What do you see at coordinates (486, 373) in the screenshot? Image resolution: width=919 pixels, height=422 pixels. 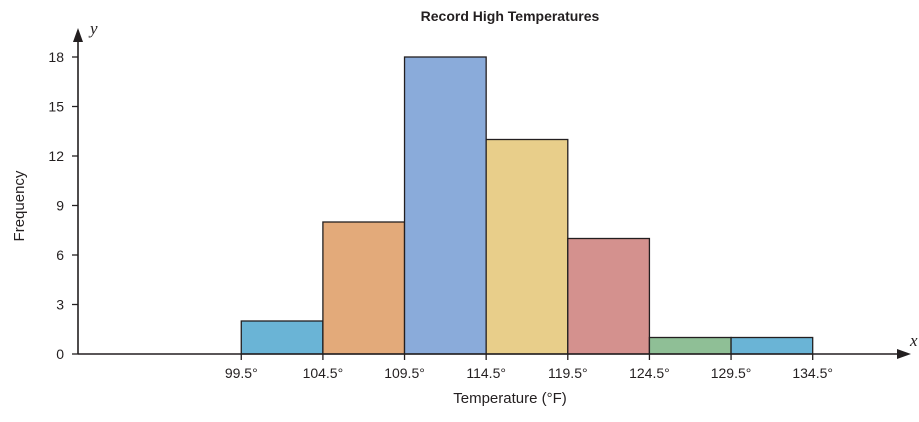 I see `x-tick-label: 114.5°` at bounding box center [486, 373].